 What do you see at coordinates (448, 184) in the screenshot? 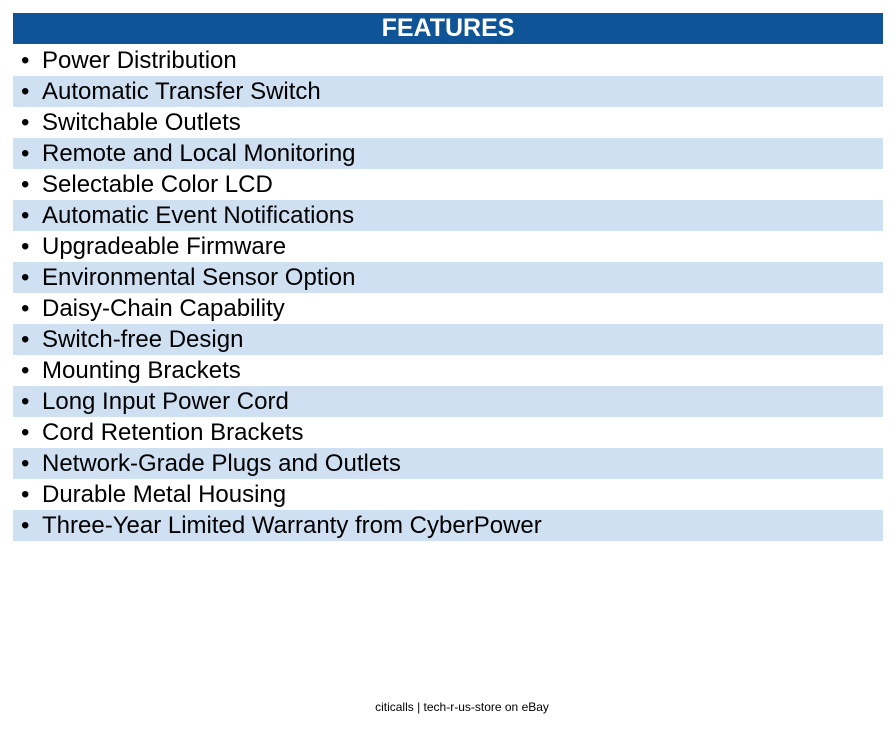
I see `feature-item: Selectable Color LCD` at bounding box center [448, 184].